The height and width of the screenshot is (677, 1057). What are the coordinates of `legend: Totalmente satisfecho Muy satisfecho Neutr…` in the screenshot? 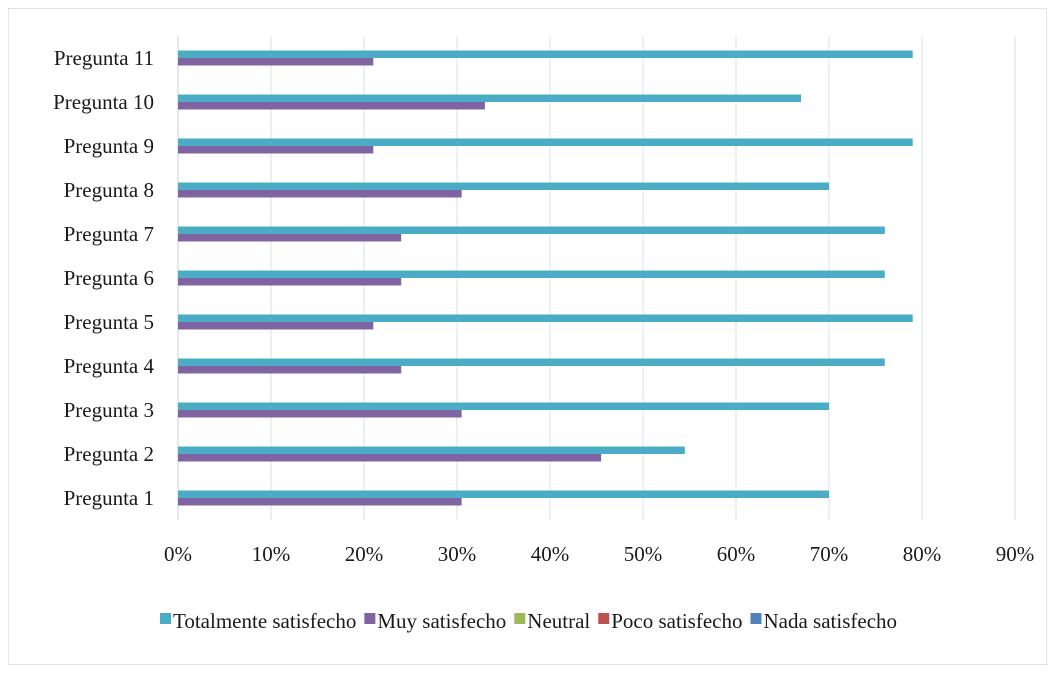 It's located at (528, 621).